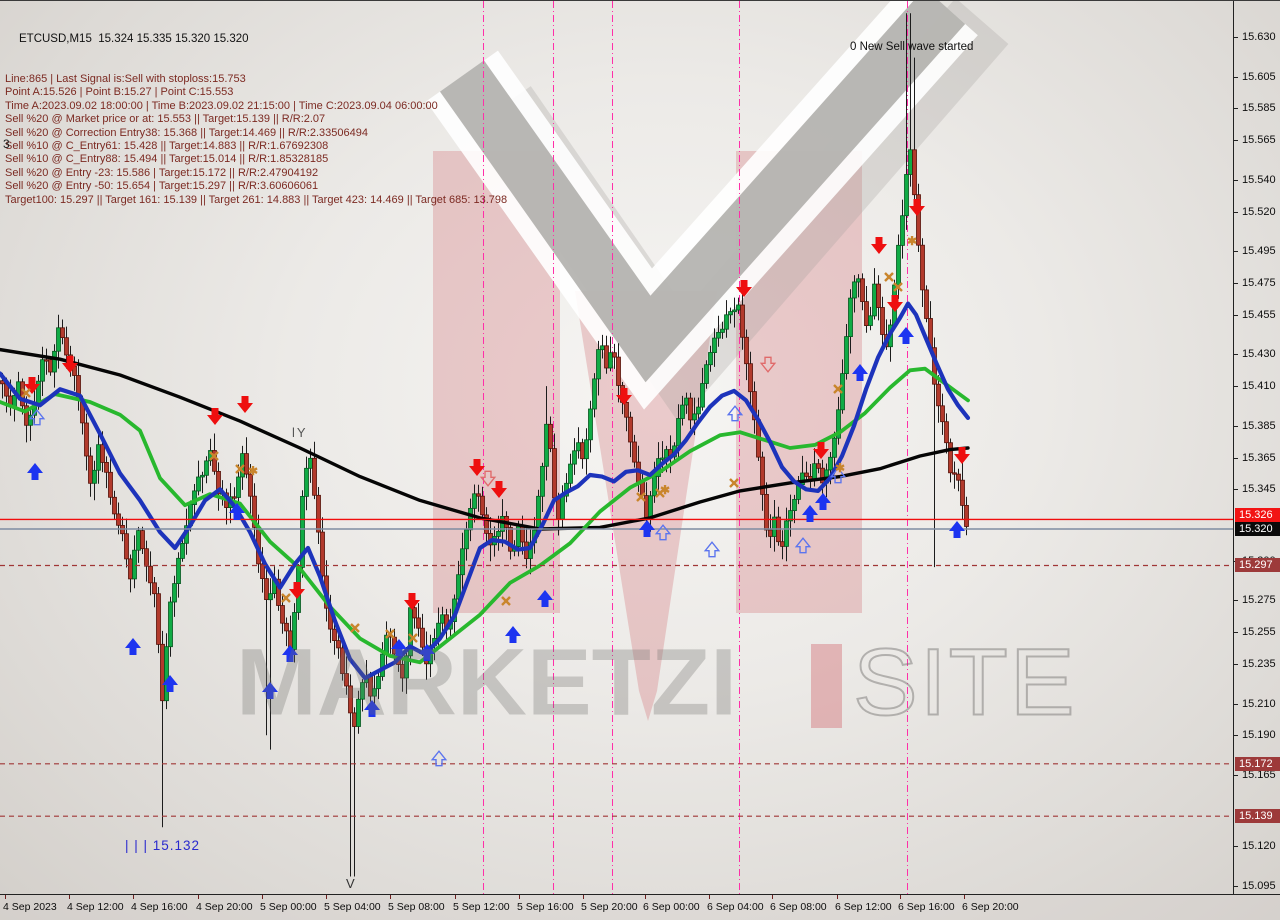  Describe the element at coordinates (1257, 565) in the screenshot. I see `price-badge: 15.297` at that location.